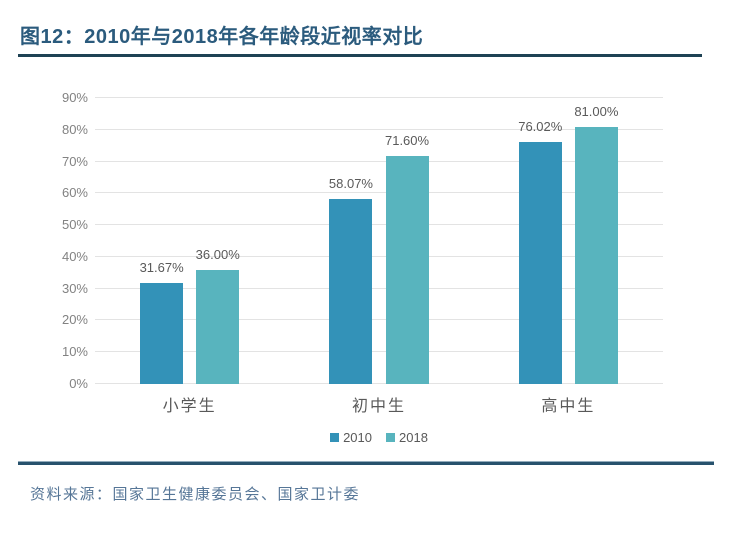 This screenshot has width=750, height=535. Describe the element at coordinates (74, 161) in the screenshot. I see `y-tick-label: 70%` at that location.